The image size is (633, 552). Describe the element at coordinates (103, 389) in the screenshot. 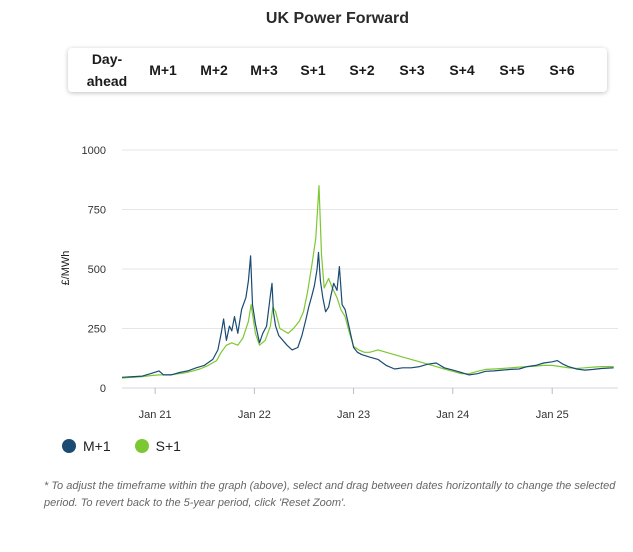

I see `y-tick-label: 0` at that location.